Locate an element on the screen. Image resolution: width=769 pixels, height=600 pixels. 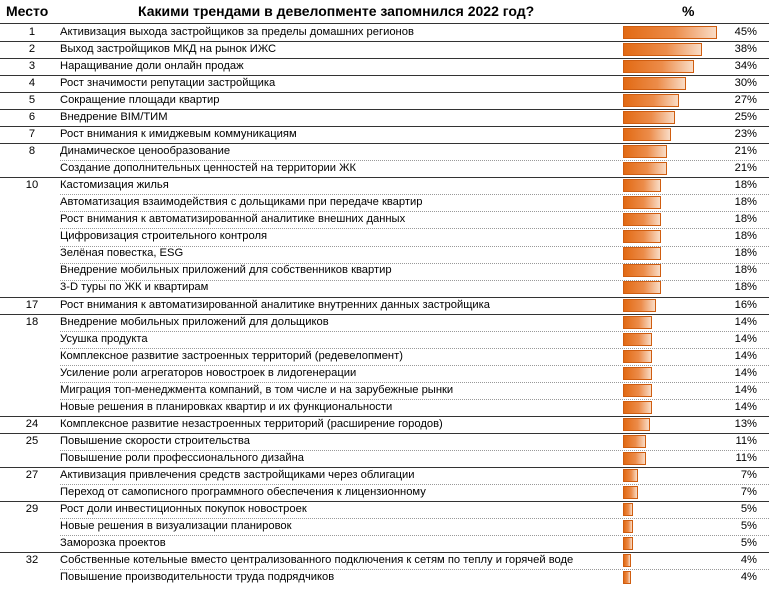
rank-cell: 27 is located at coordinates (32, 474).